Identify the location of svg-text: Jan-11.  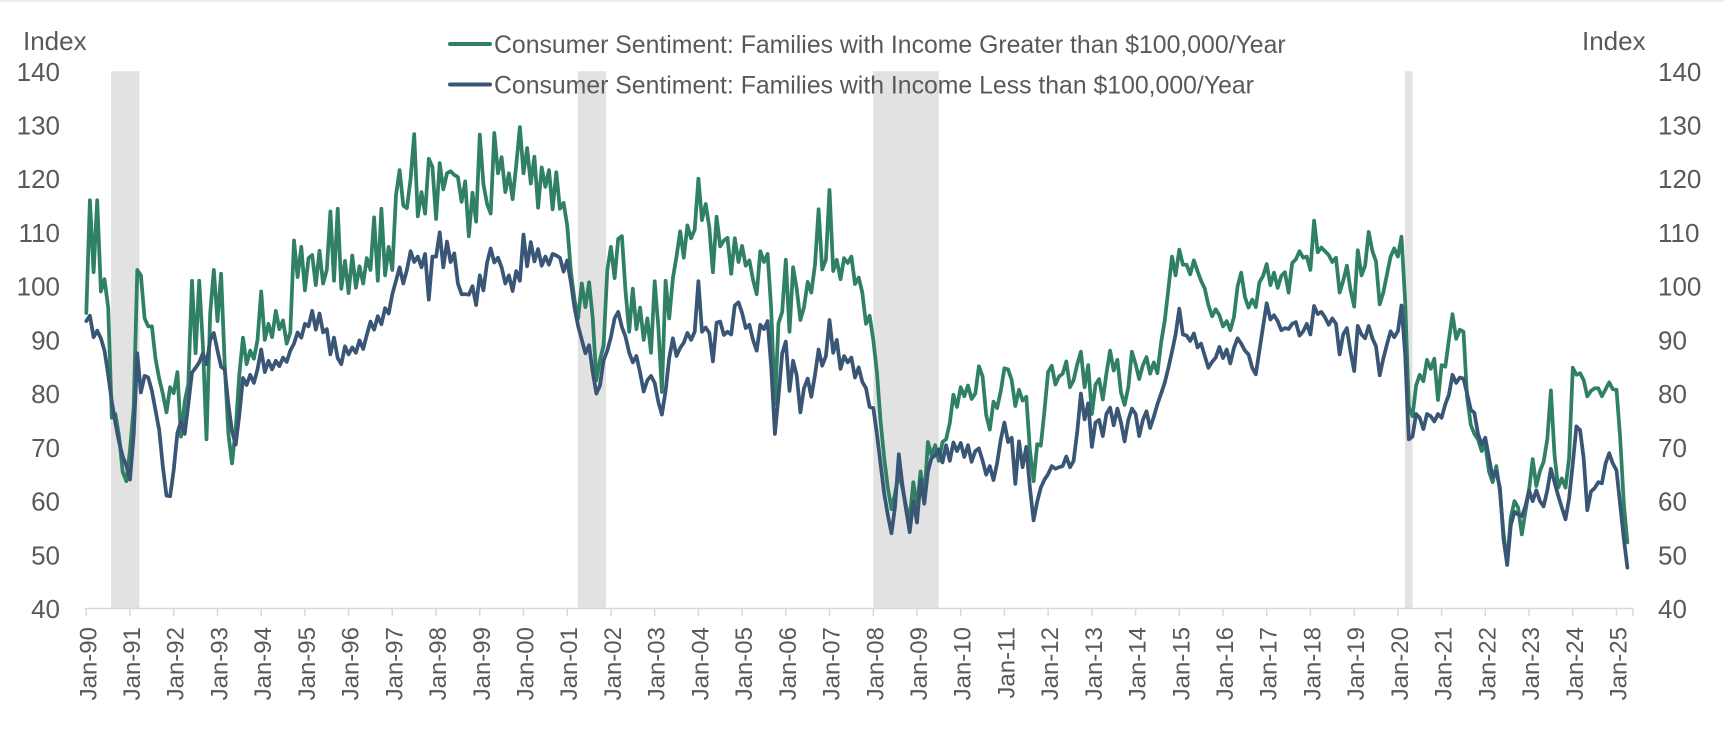
(1006, 663).